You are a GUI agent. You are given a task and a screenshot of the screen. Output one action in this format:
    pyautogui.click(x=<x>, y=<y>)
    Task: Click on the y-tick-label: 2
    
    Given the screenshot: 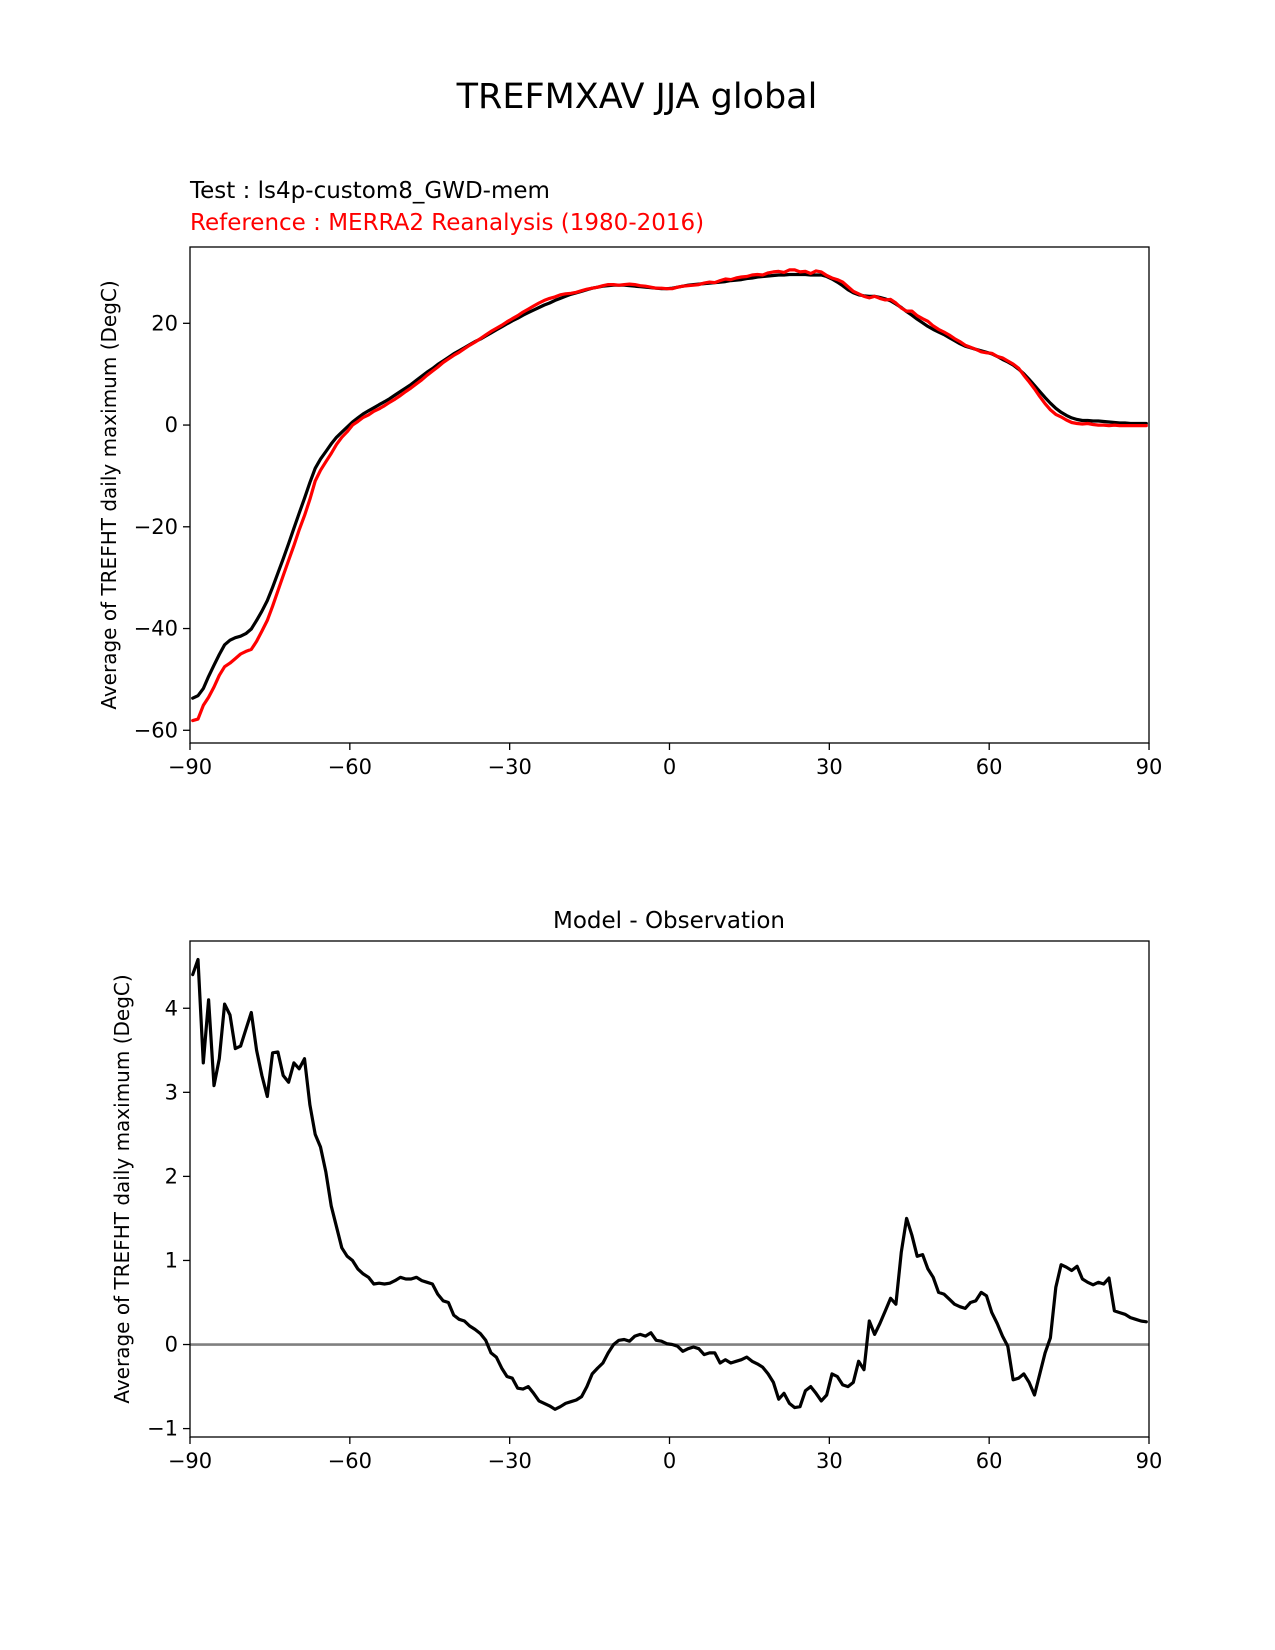 What is the action you would take?
    pyautogui.click(x=171, y=1176)
    